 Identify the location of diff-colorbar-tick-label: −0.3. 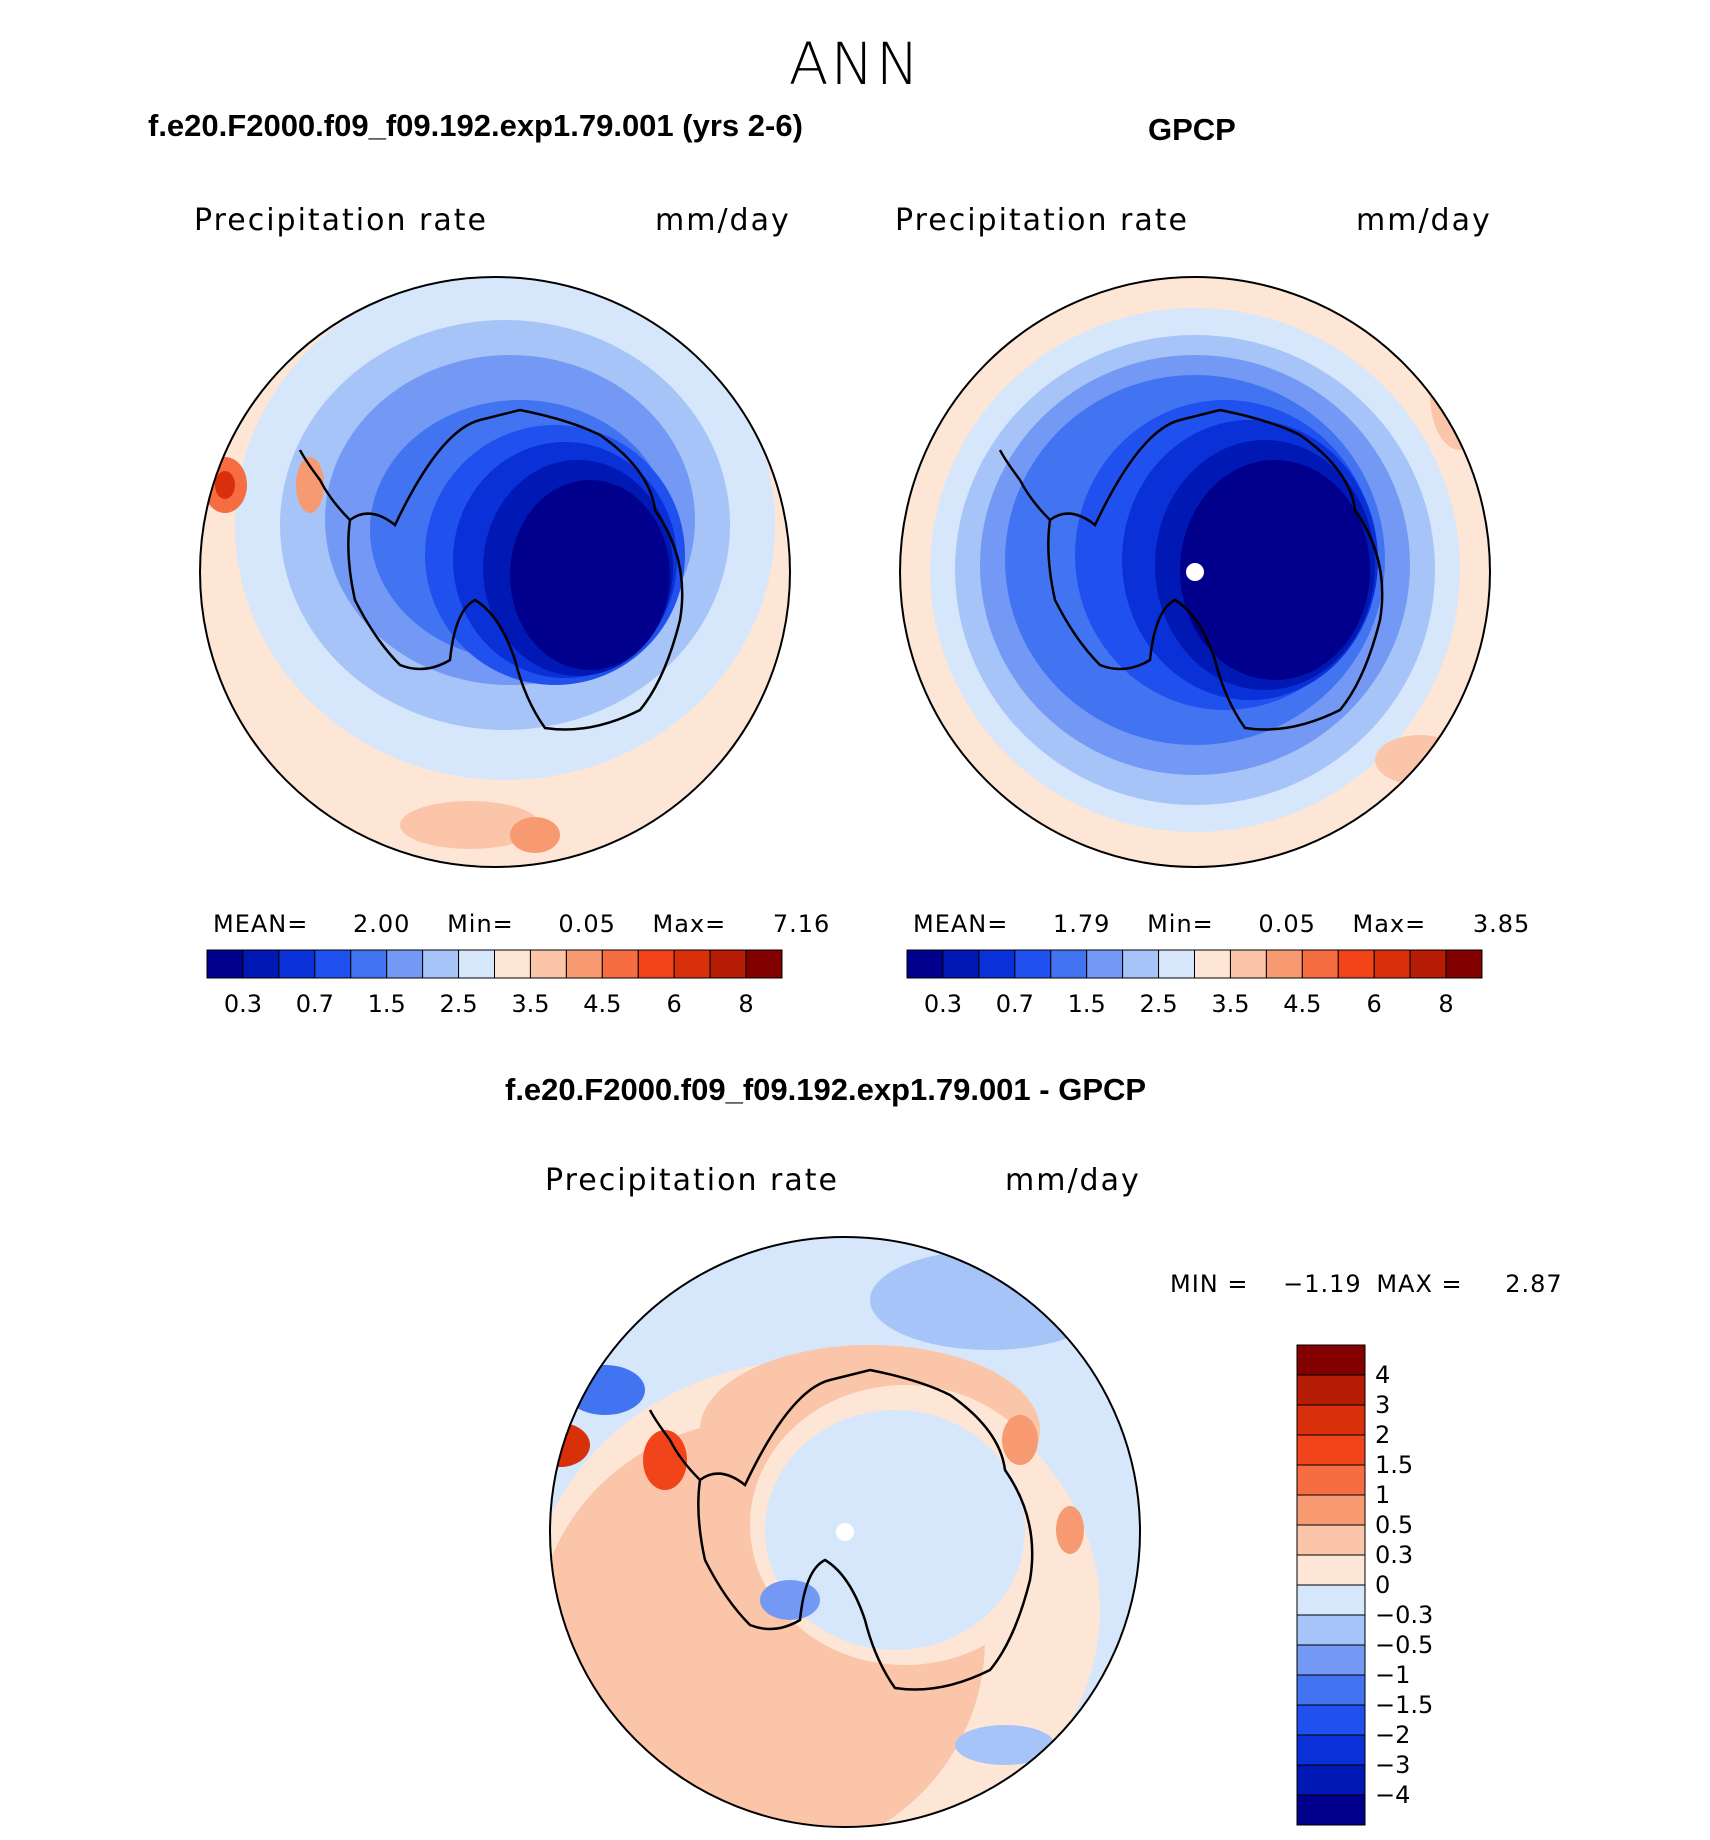
(1404, 1615).